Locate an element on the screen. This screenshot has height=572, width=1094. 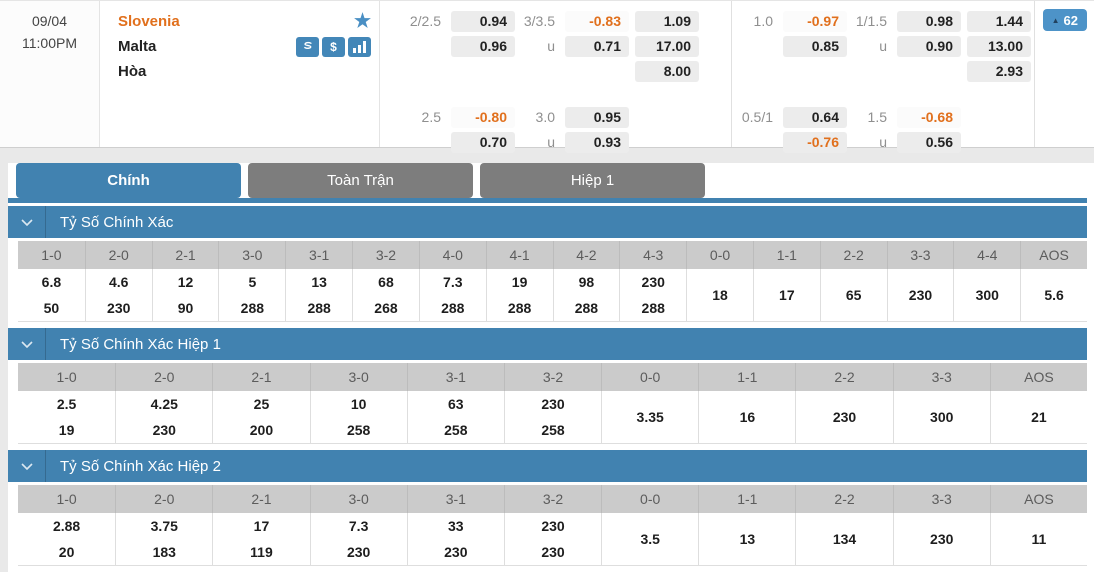
score-odds-cell: 230 288 is located at coordinates (652, 295).